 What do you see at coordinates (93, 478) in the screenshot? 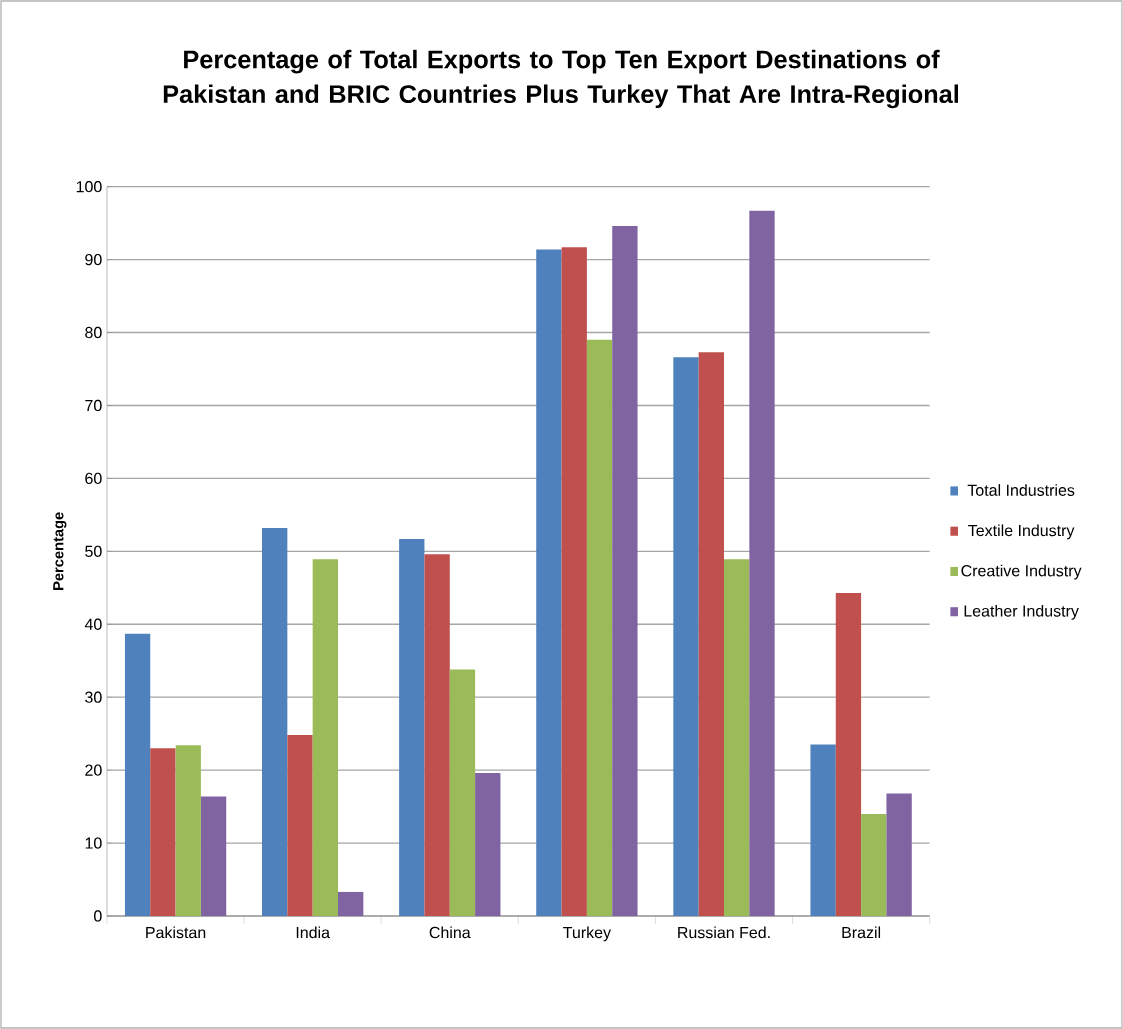
I see `y-tick-label: 60` at bounding box center [93, 478].